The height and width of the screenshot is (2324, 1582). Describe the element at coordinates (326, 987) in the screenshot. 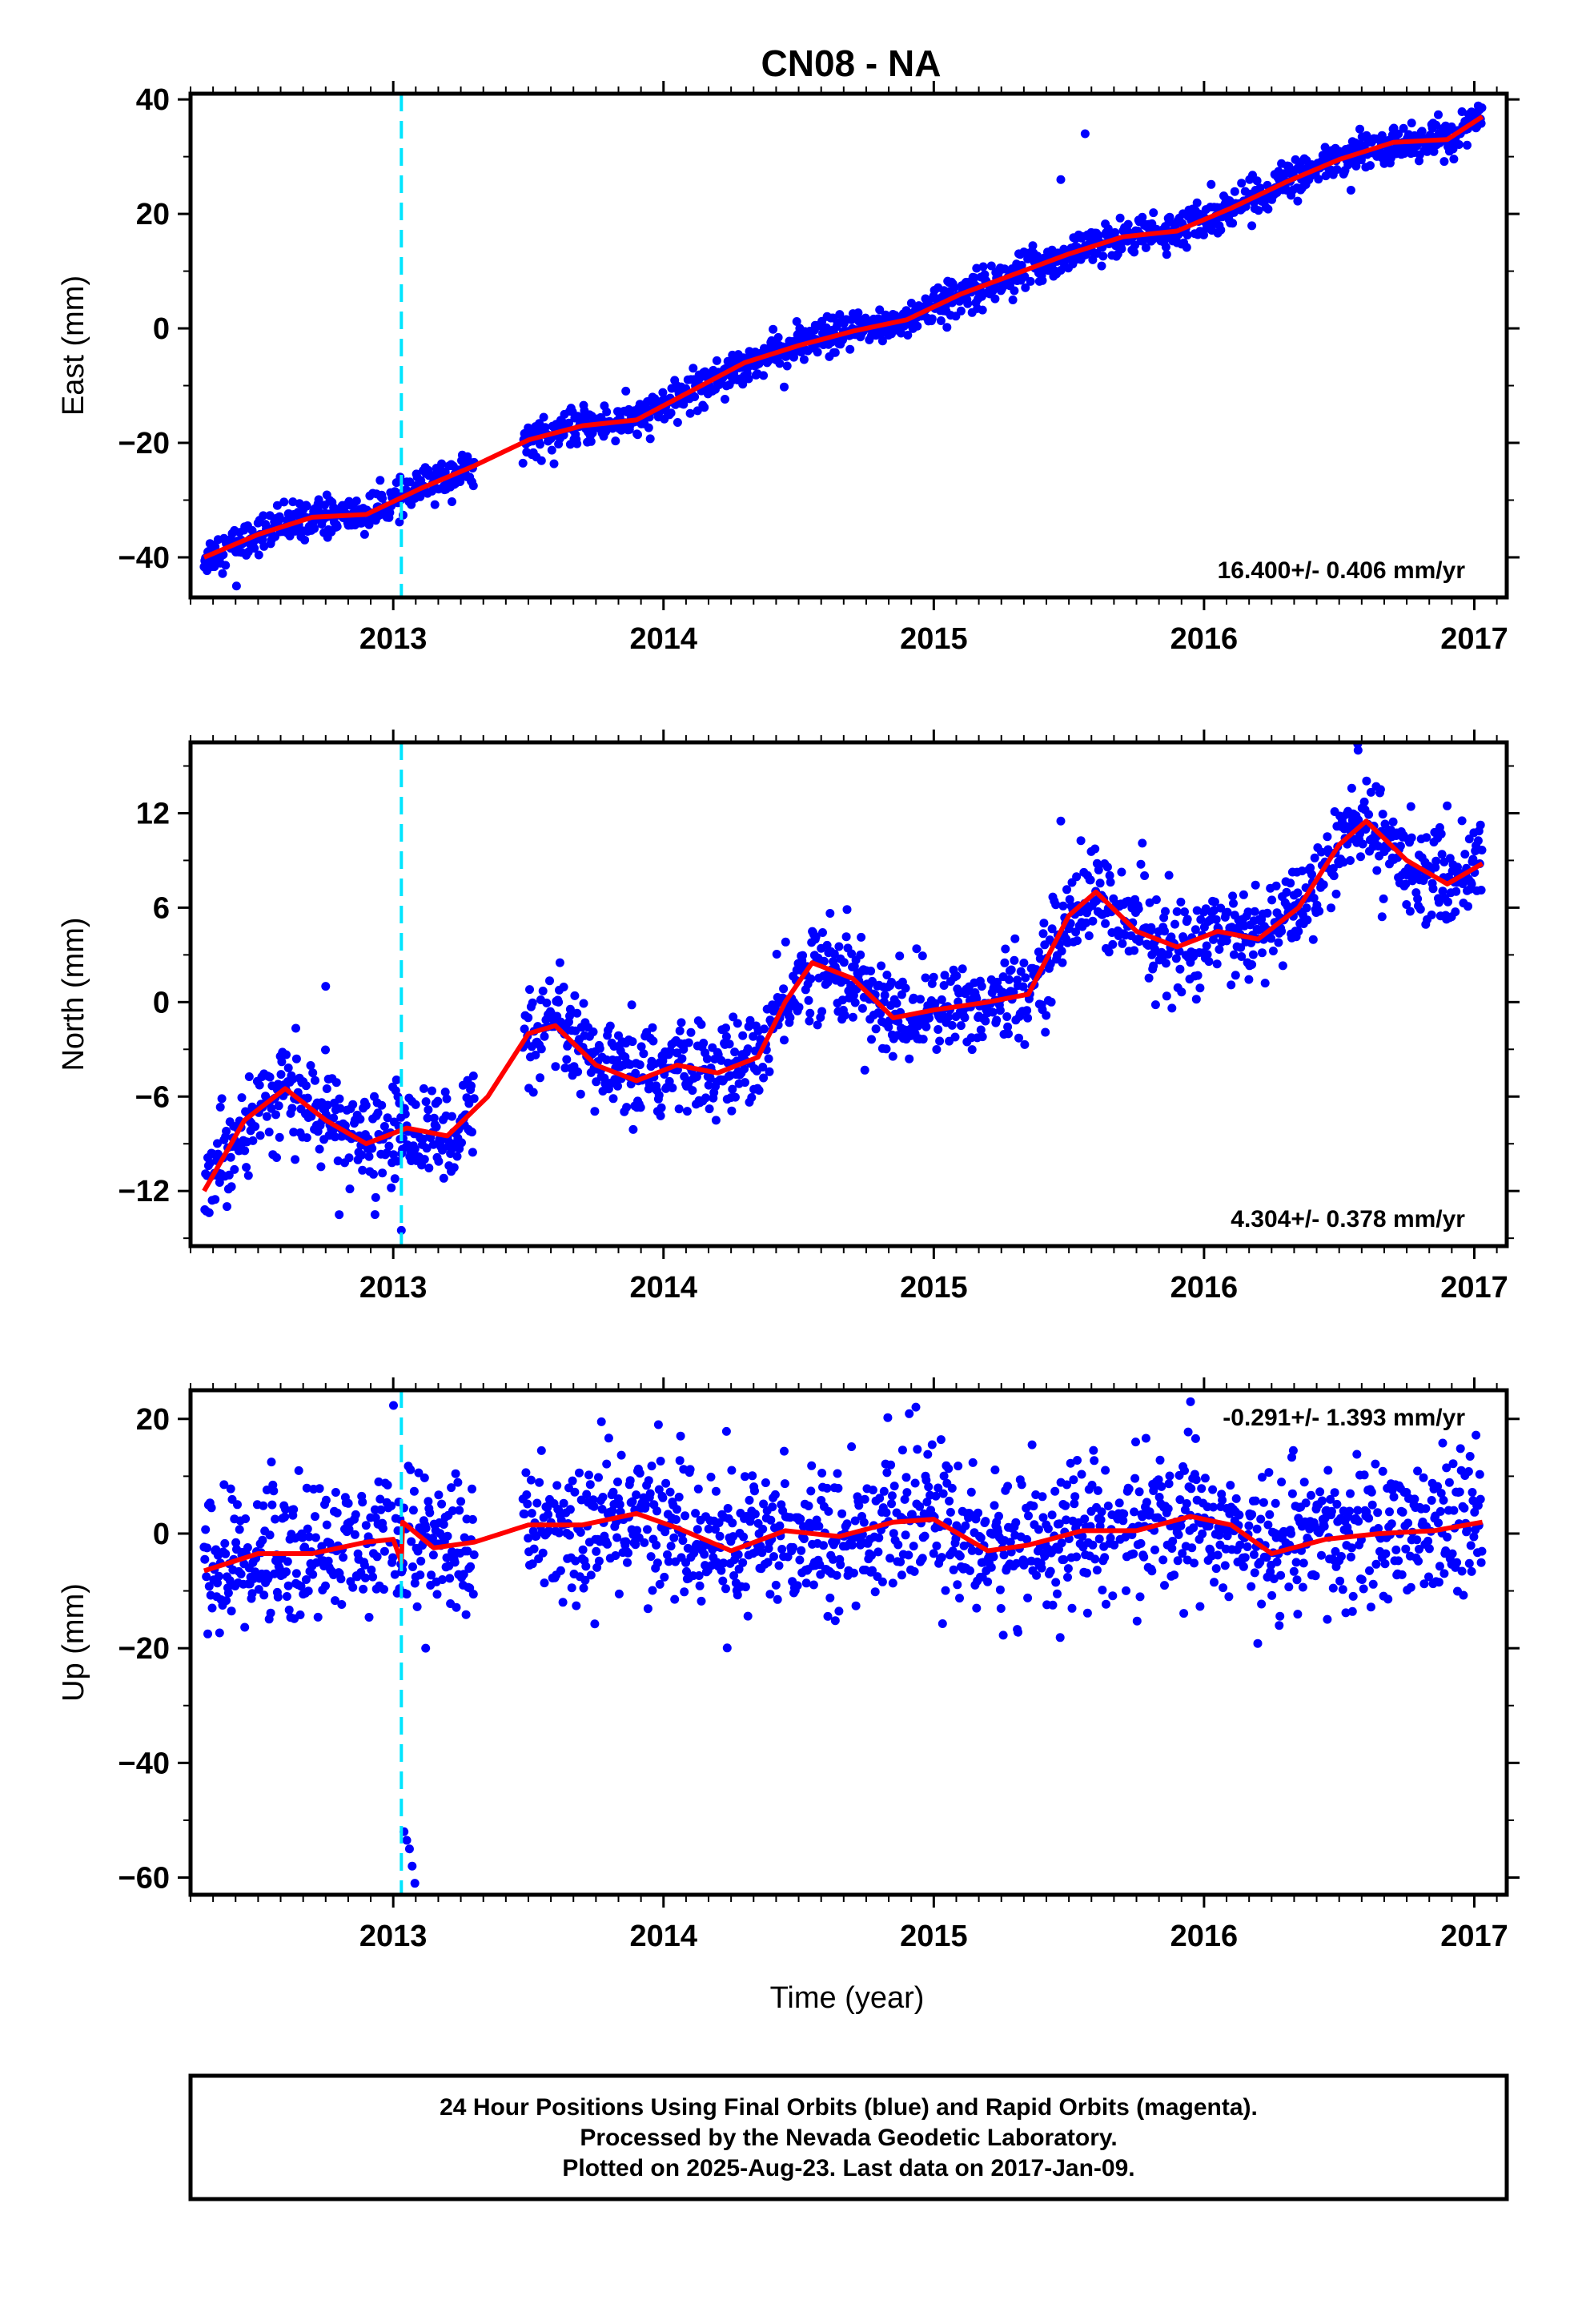

I see `outlier-point` at that location.